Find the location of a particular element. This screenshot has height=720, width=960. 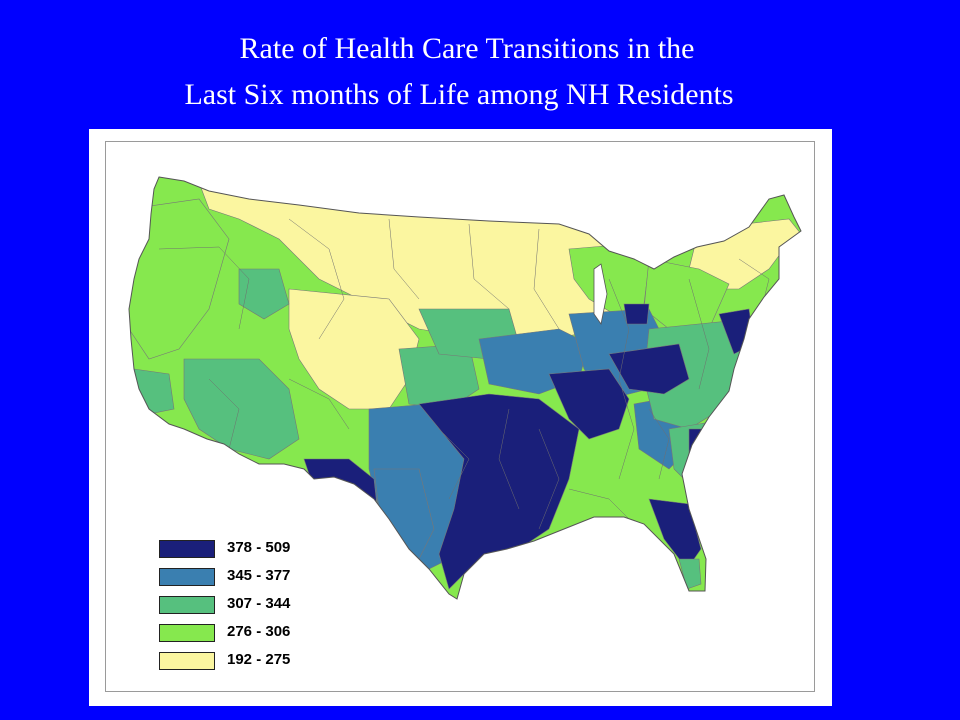

legend-label: 378 - 509 is located at coordinates (259, 547).